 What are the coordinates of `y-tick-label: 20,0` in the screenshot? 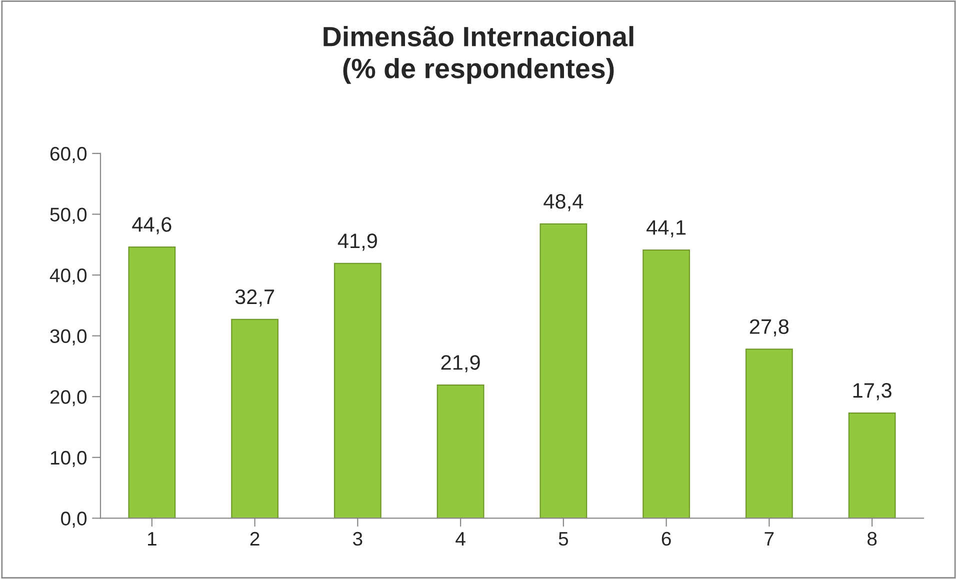 It's located at (68, 398).